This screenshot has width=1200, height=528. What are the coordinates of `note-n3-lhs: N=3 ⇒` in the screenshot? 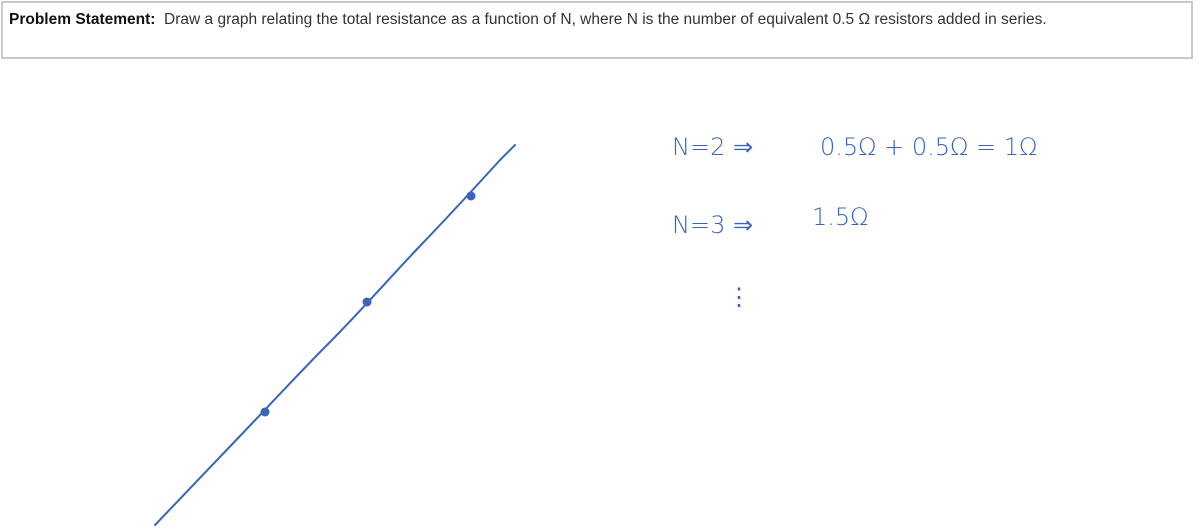 It's located at (712, 225).